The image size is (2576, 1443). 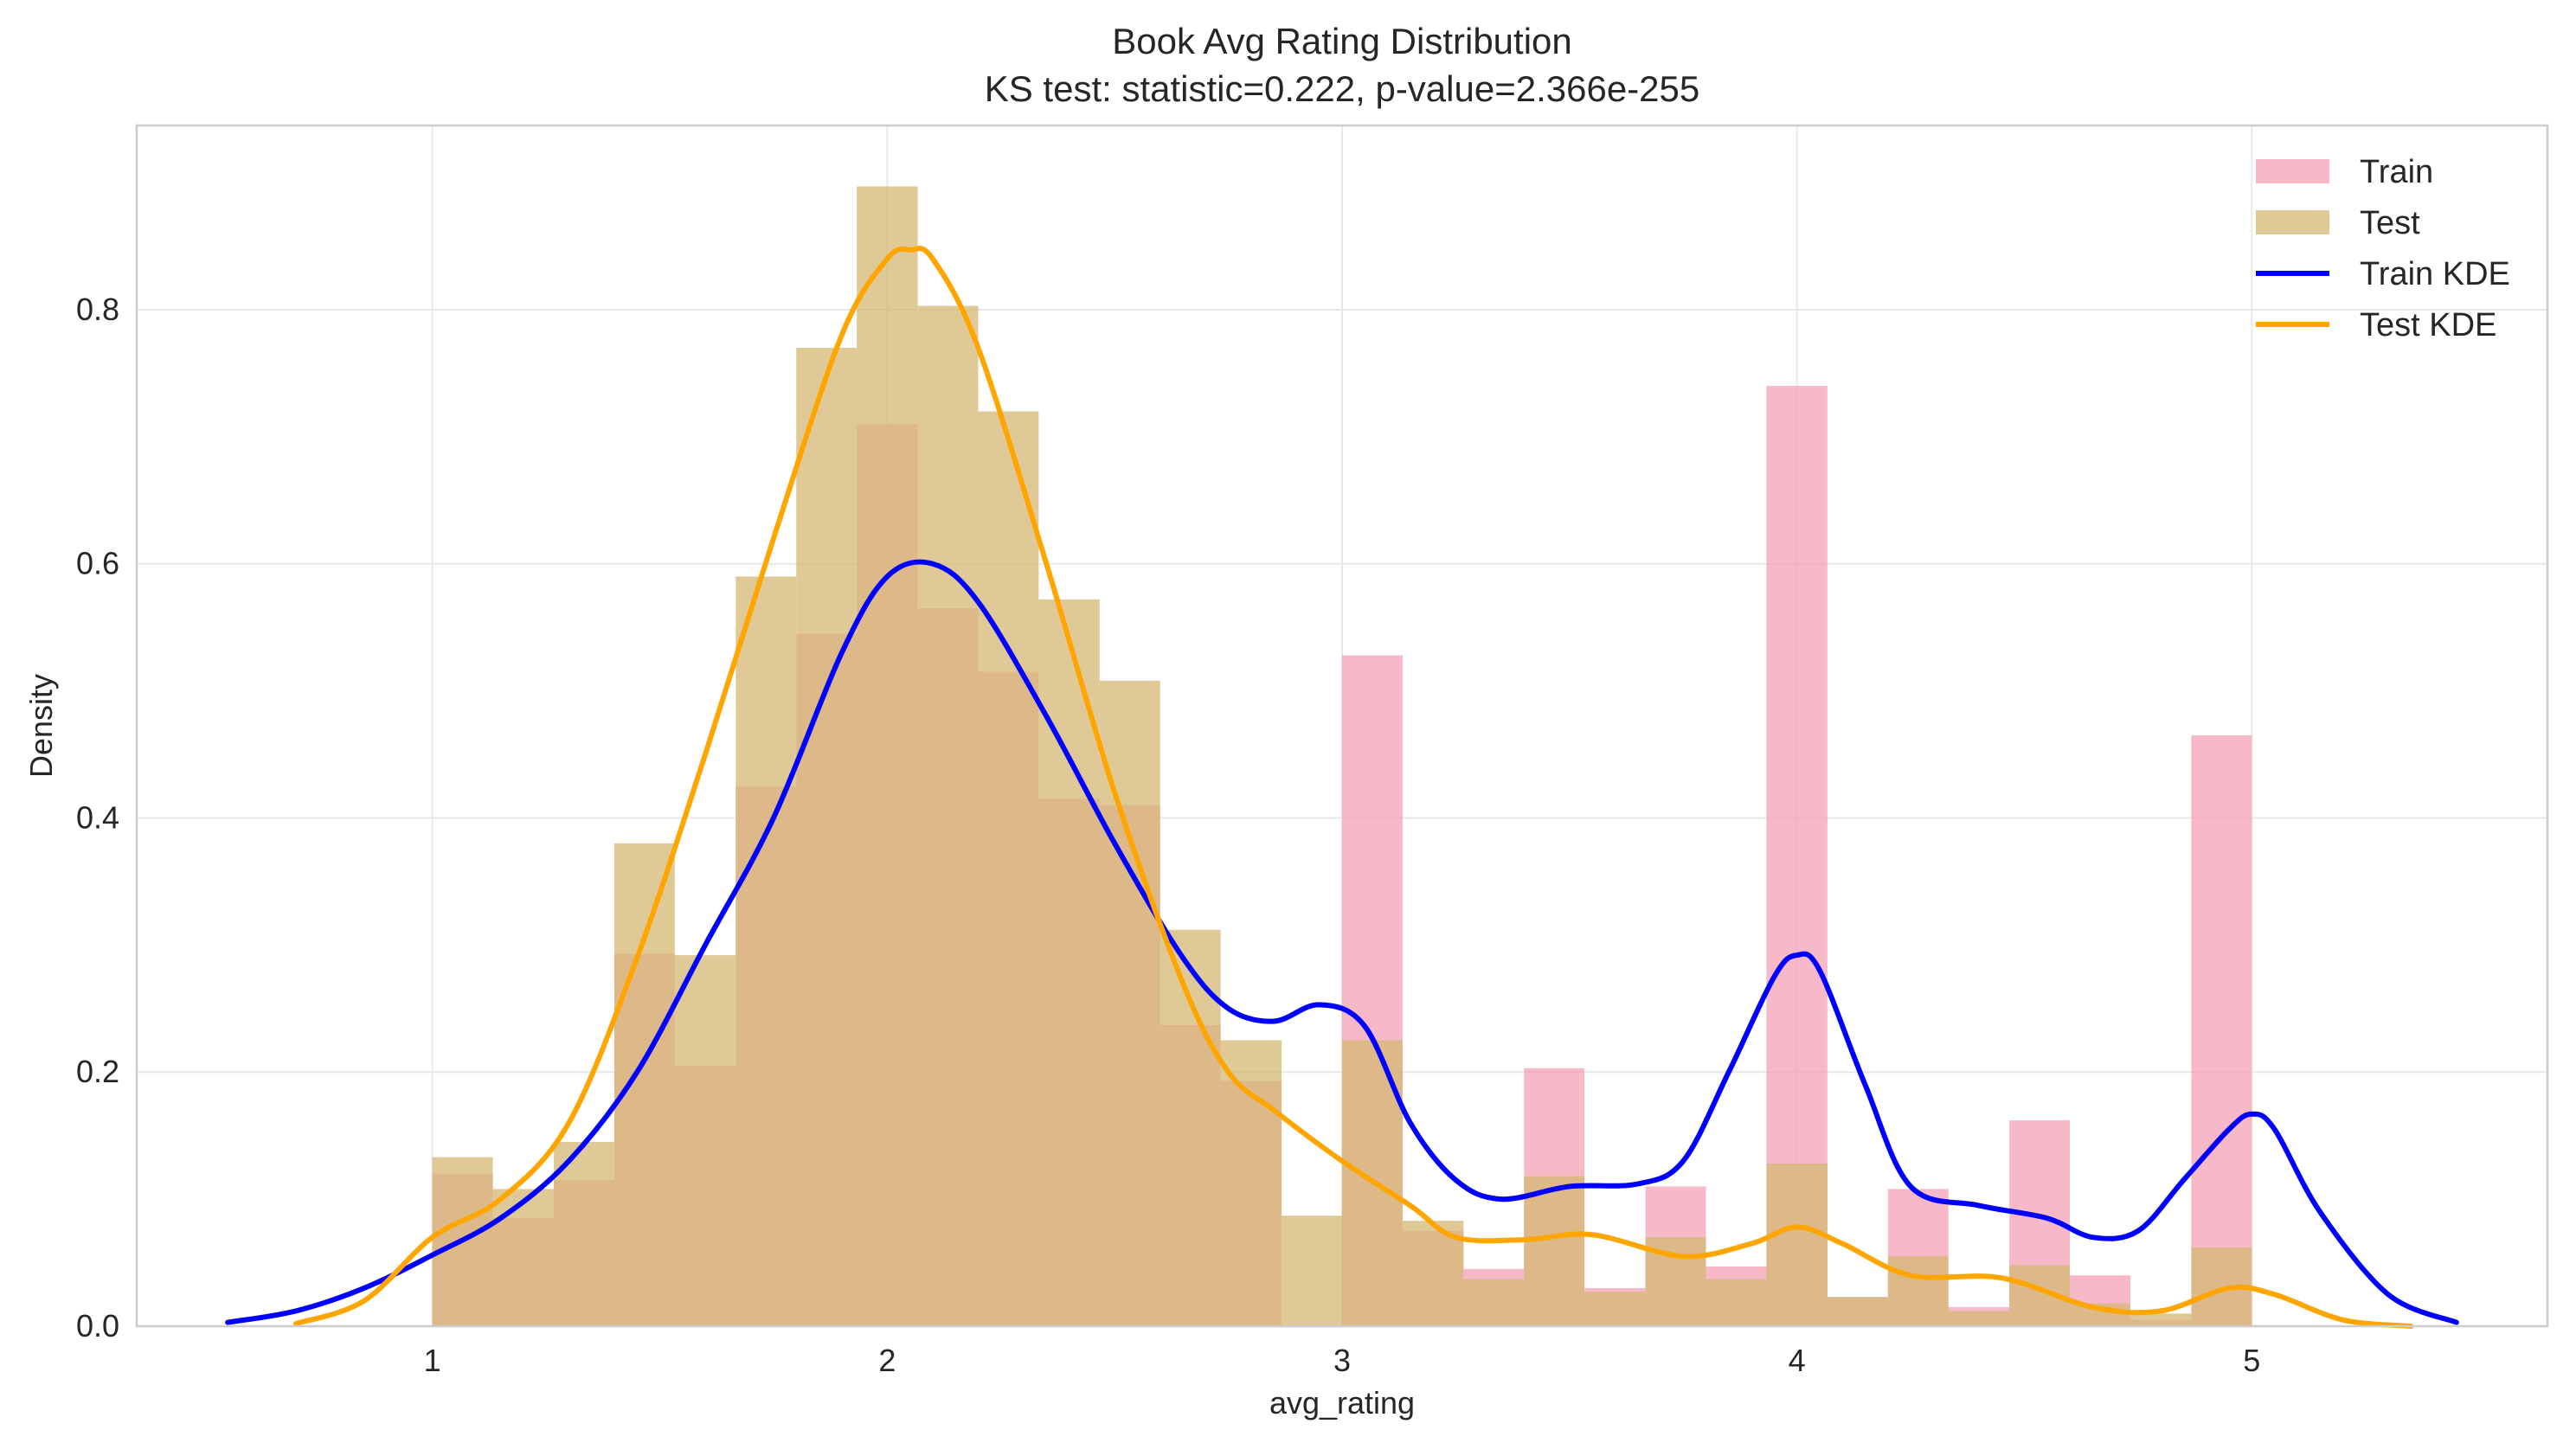 What do you see at coordinates (2428, 325) in the screenshot?
I see `legend-label-test-kde: Test KDE` at bounding box center [2428, 325].